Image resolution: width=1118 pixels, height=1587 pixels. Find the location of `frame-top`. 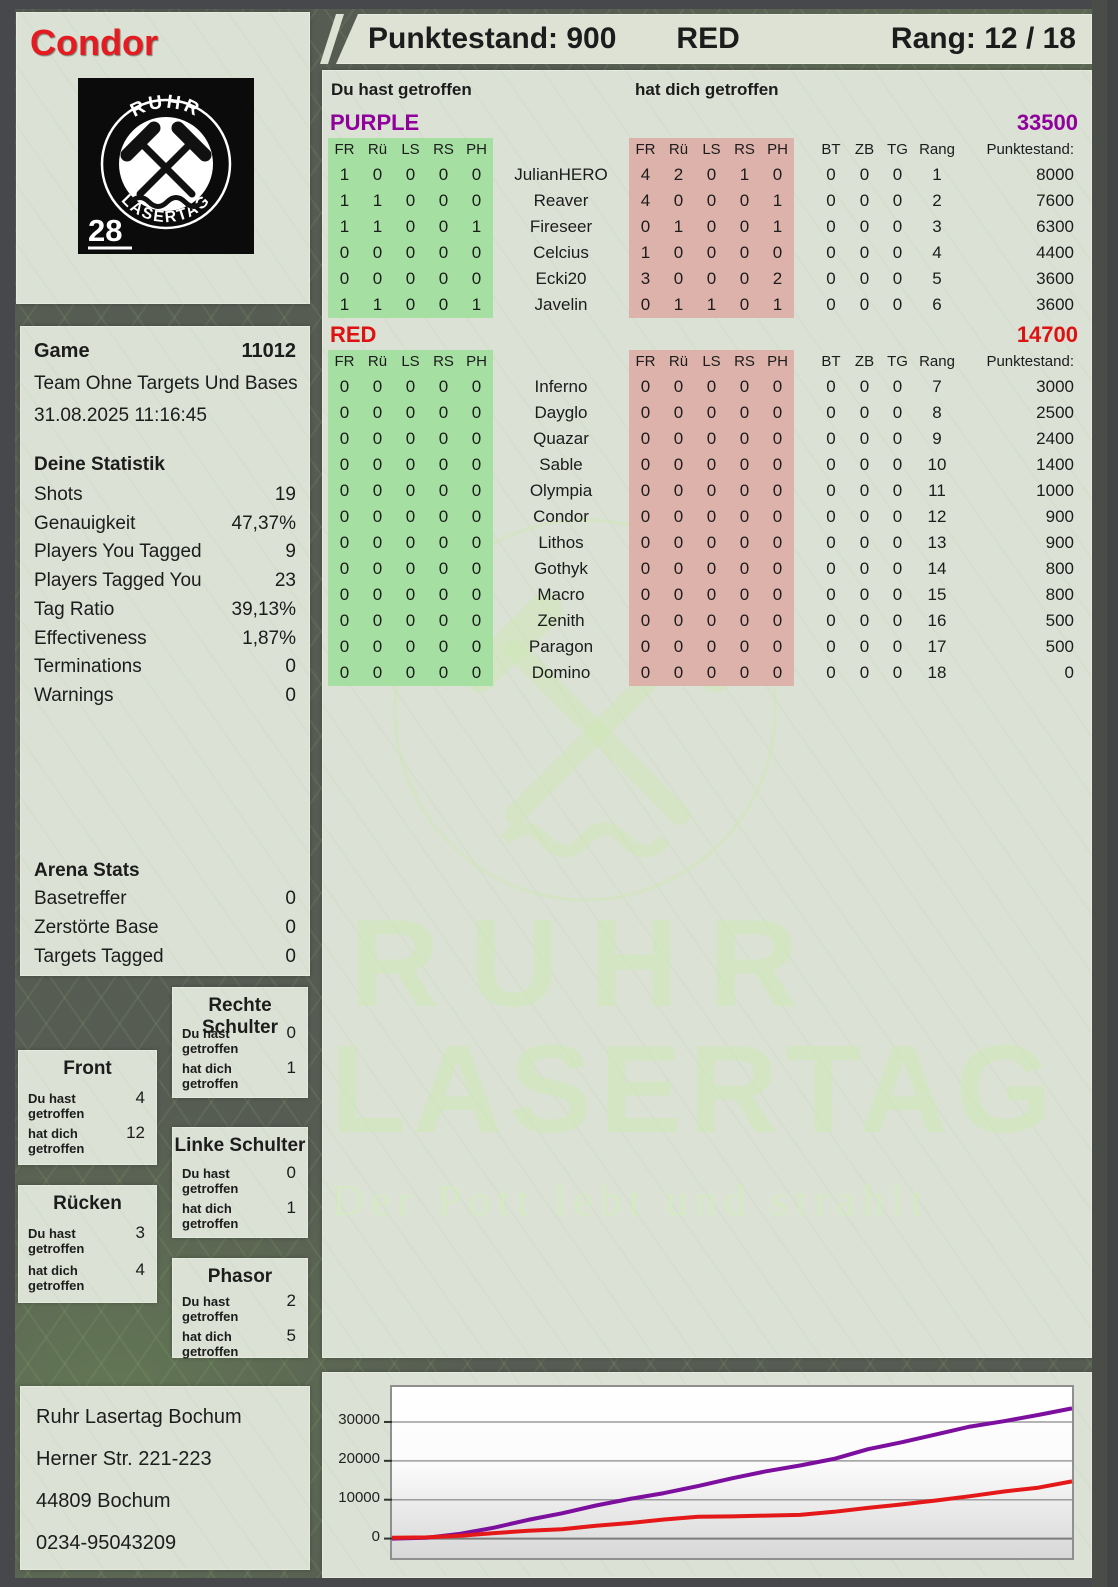

frame-top is located at coordinates (559, 4).